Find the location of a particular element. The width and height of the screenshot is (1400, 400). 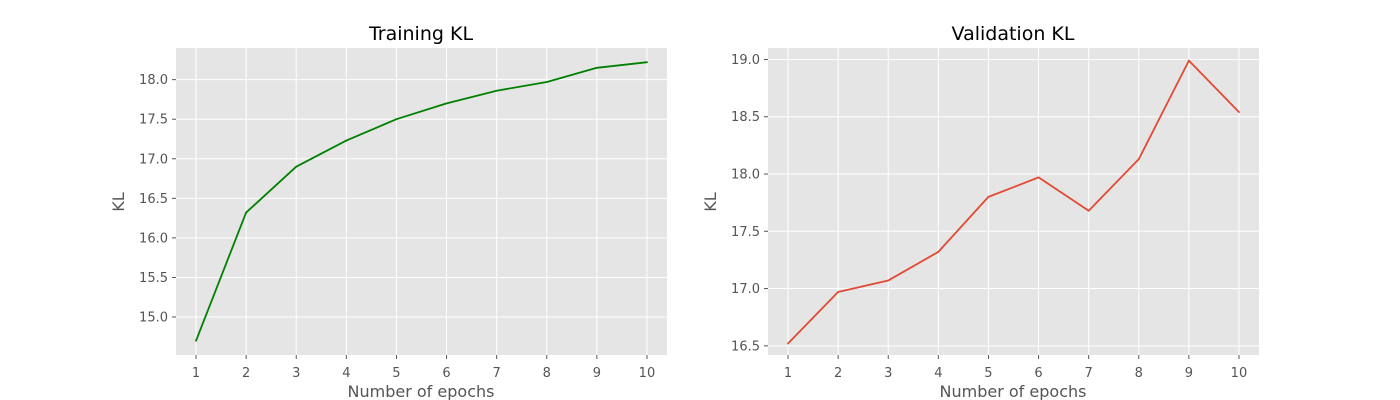

chart-title: Training KL is located at coordinates (420, 34).